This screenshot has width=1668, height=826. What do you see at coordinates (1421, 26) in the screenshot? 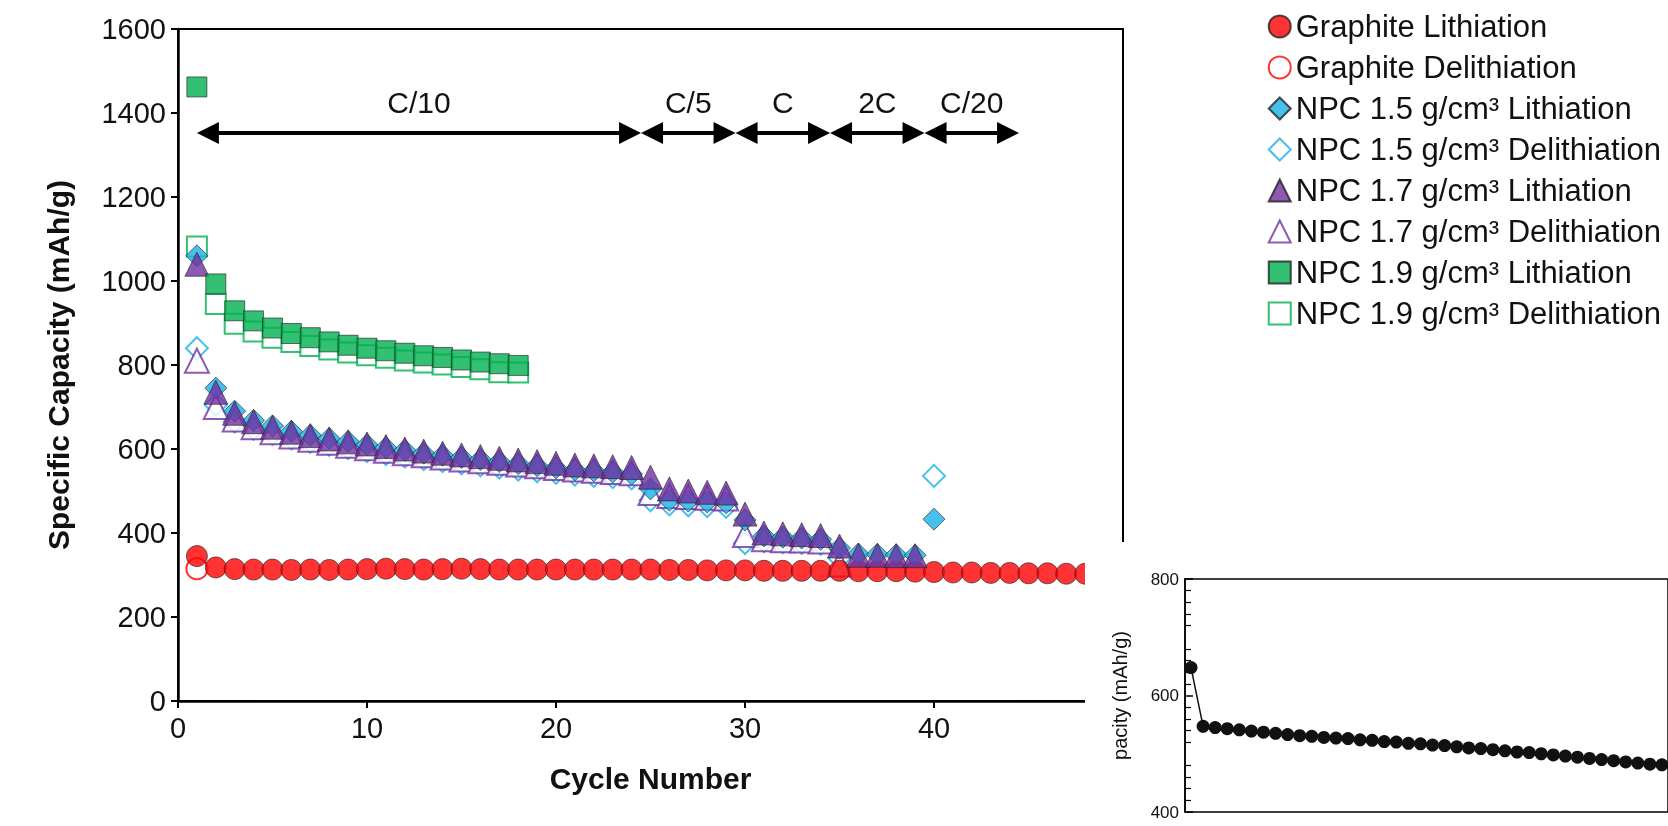
I see `legend-label: Graphite Lithiation` at bounding box center [1421, 26].